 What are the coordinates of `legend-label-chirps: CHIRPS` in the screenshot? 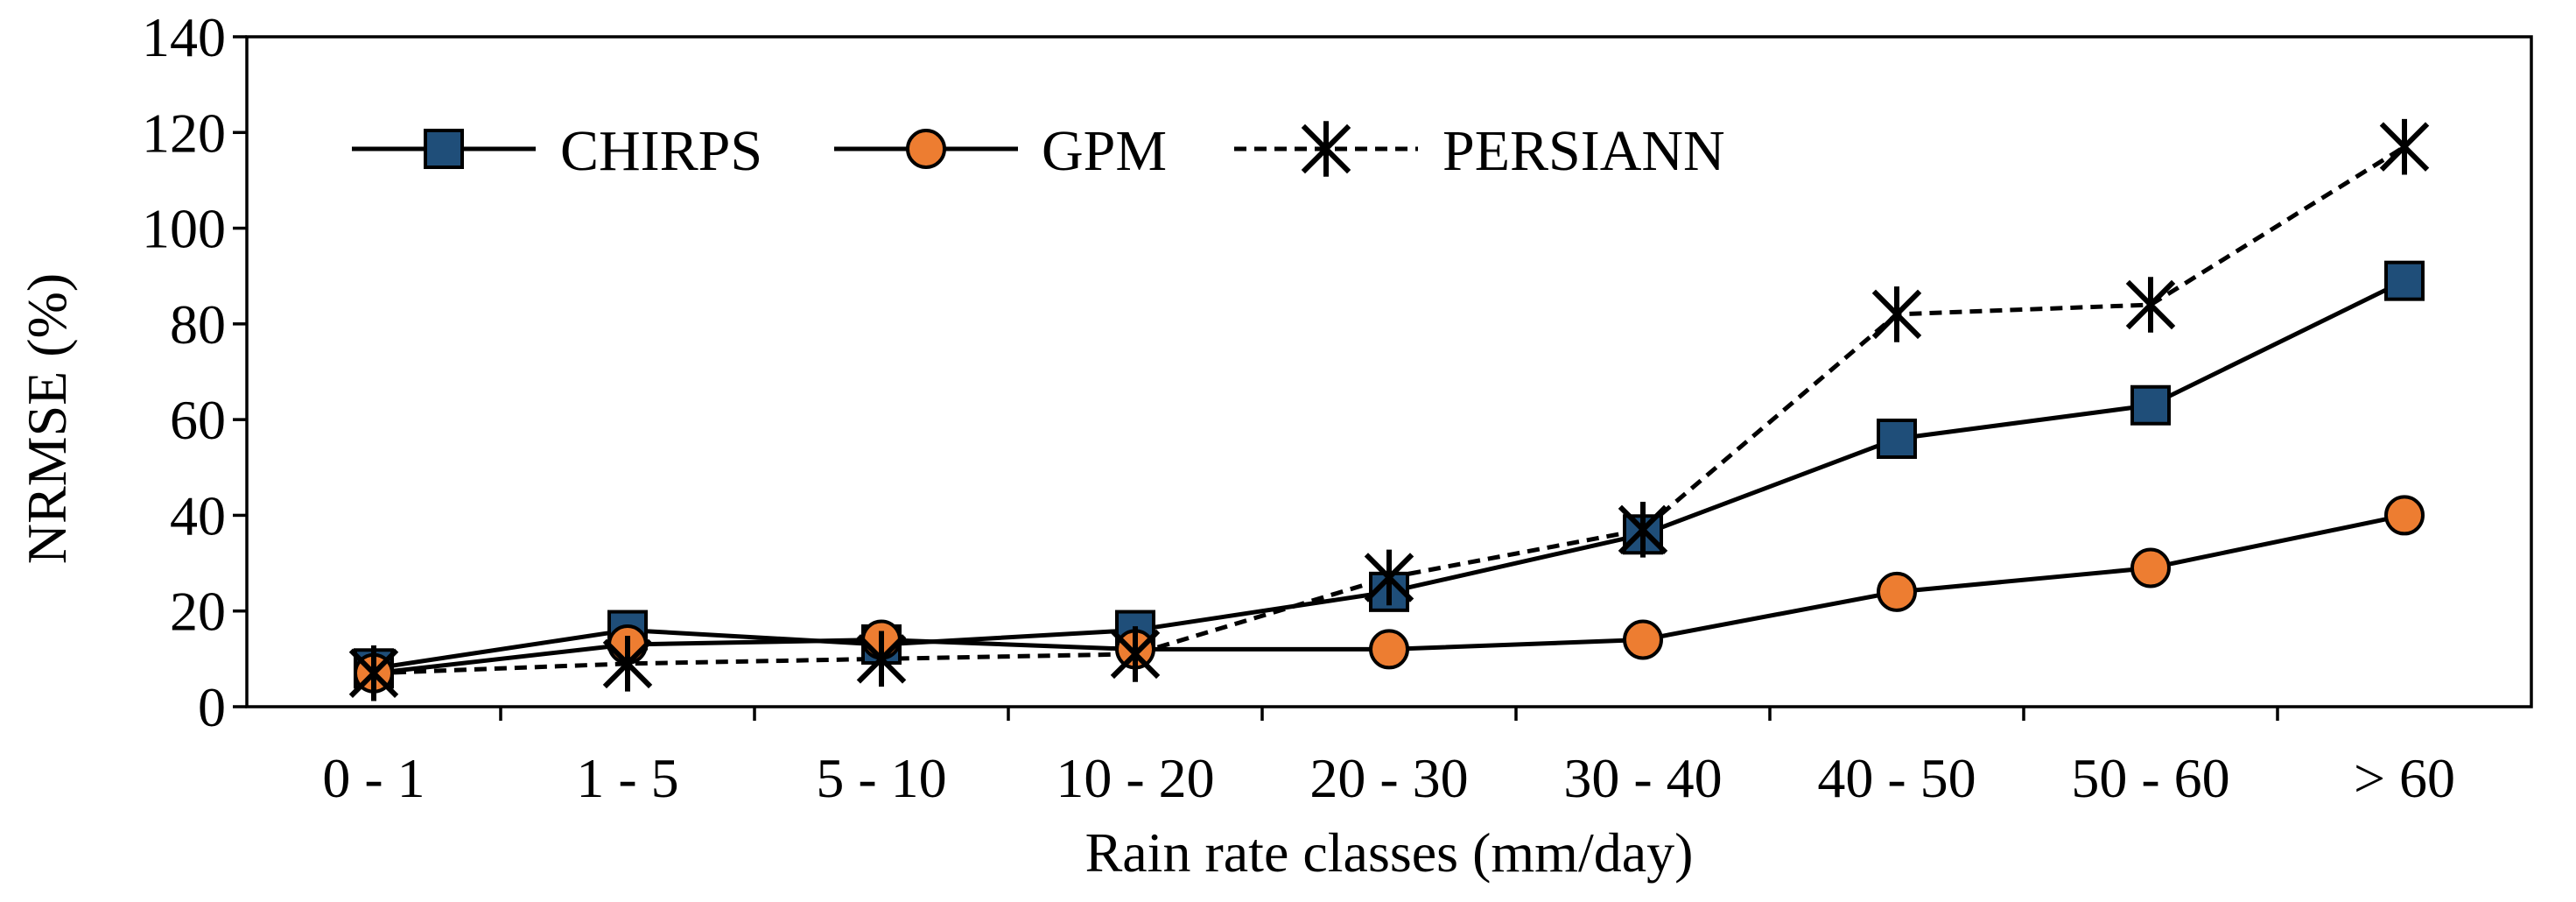 It's located at (661, 151).